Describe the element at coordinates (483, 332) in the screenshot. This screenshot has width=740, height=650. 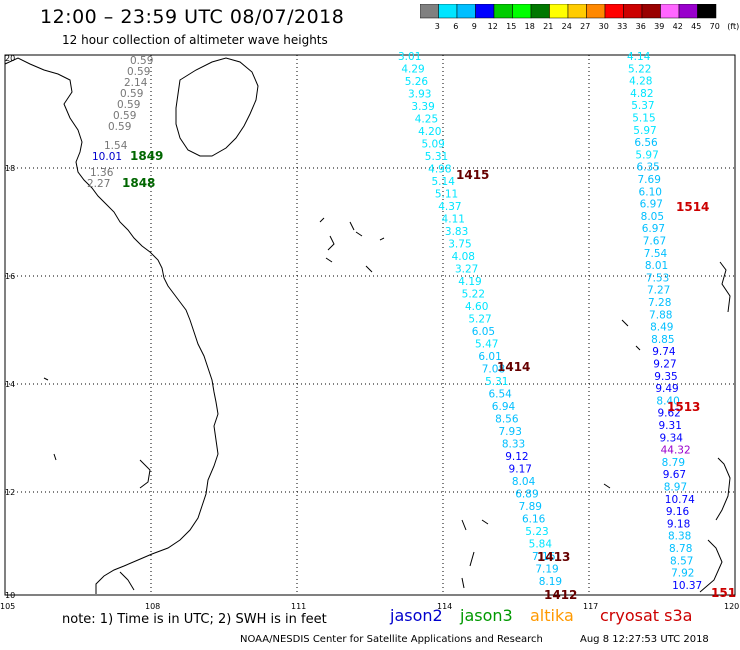
I see `wave-height-value: 6.05` at that location.